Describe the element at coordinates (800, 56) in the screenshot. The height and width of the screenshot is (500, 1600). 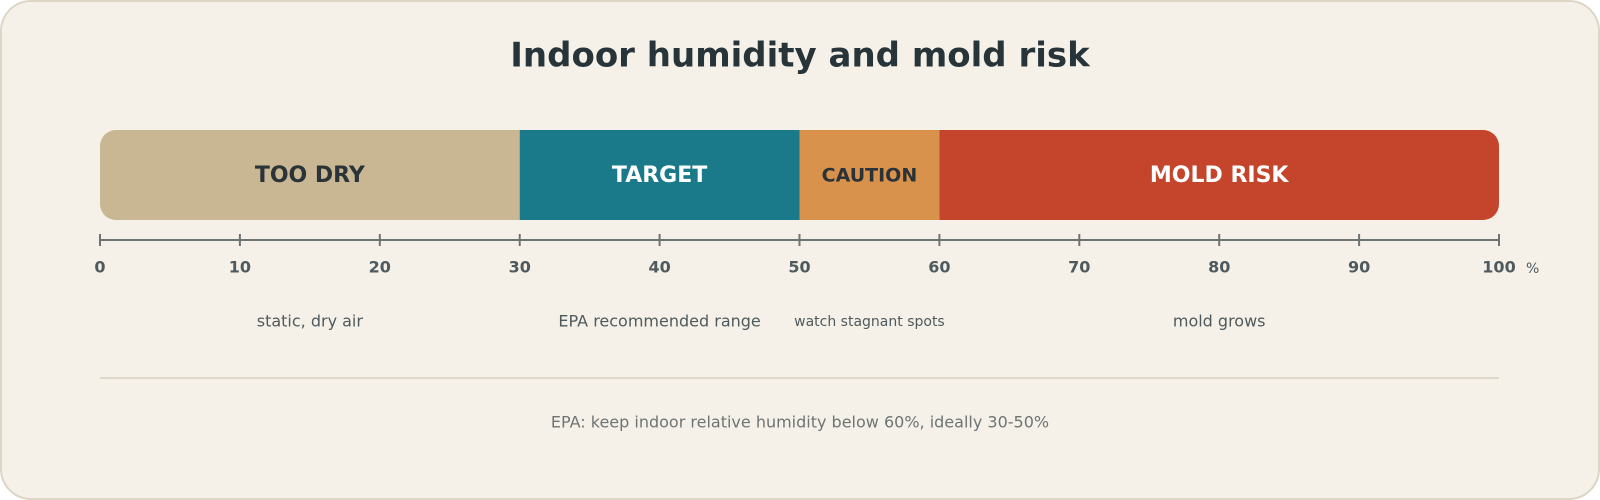
I see `chart-title: Indoor humidity and mold risk` at that location.